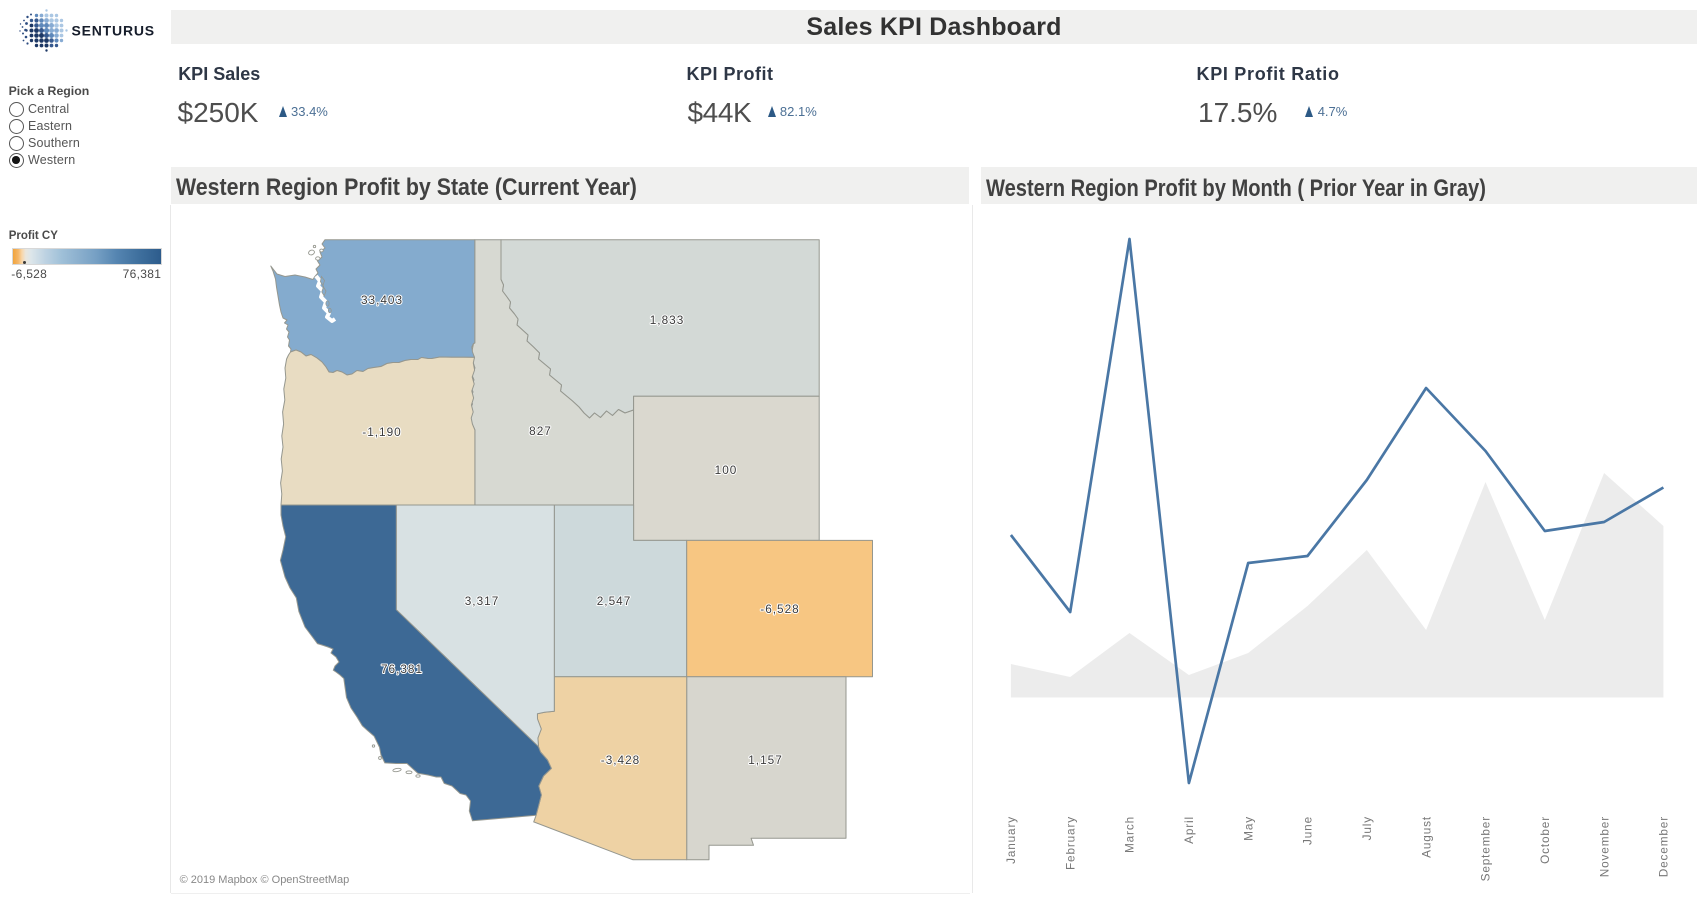  I want to click on svg-text: 827, so click(540, 431).